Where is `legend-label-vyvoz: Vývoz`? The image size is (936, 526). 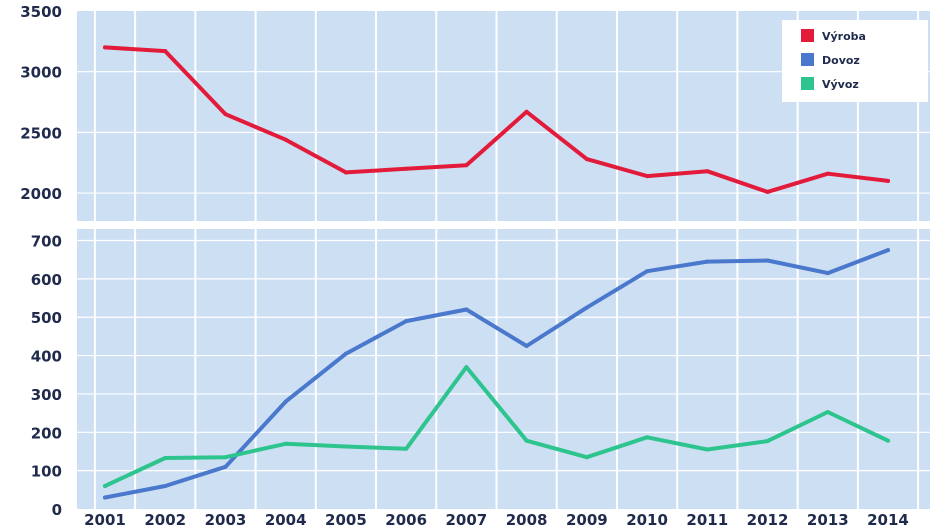
legend-label-vyvoz: Vývoz is located at coordinates (840, 84).